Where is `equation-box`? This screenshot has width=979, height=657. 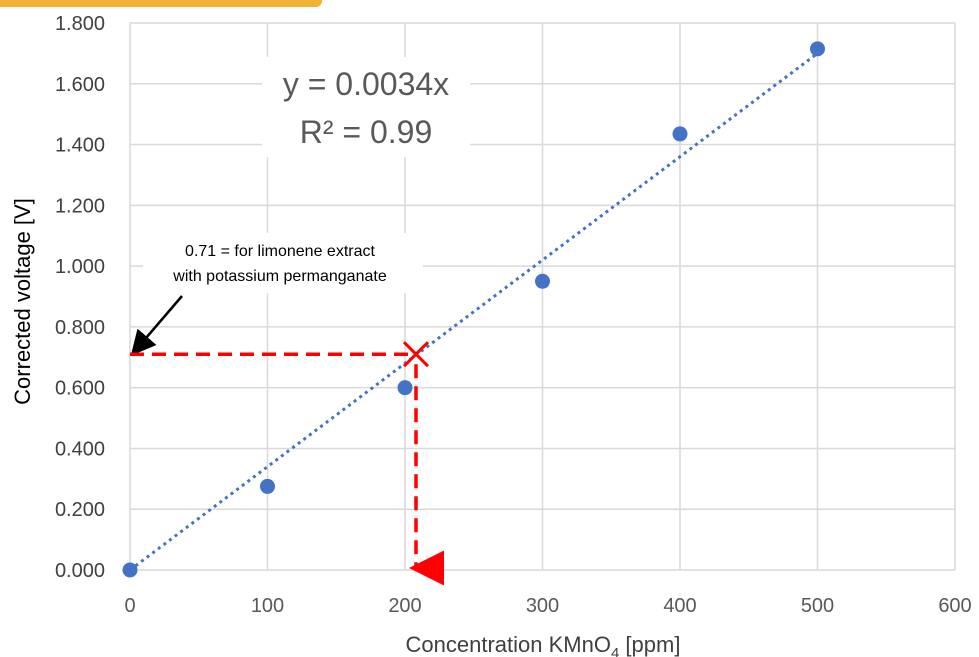
equation-box is located at coordinates (366, 107).